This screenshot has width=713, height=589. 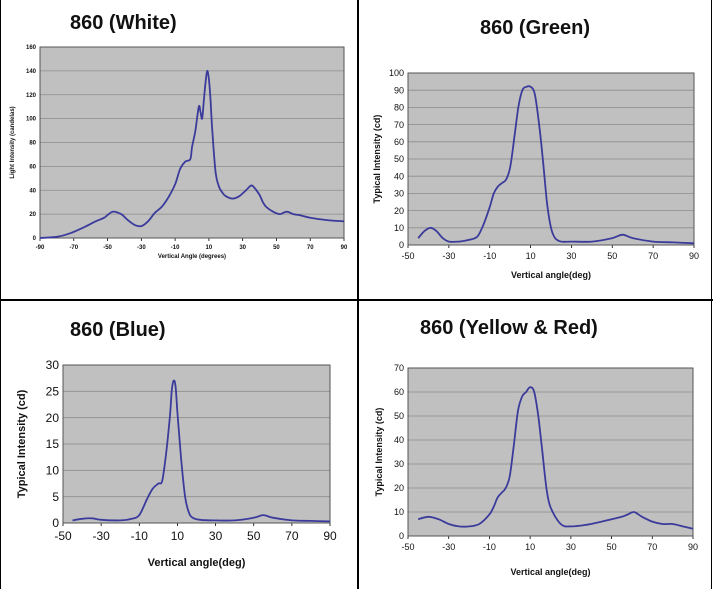 What do you see at coordinates (55, 497) in the screenshot?
I see `y-tick-label: 5` at bounding box center [55, 497].